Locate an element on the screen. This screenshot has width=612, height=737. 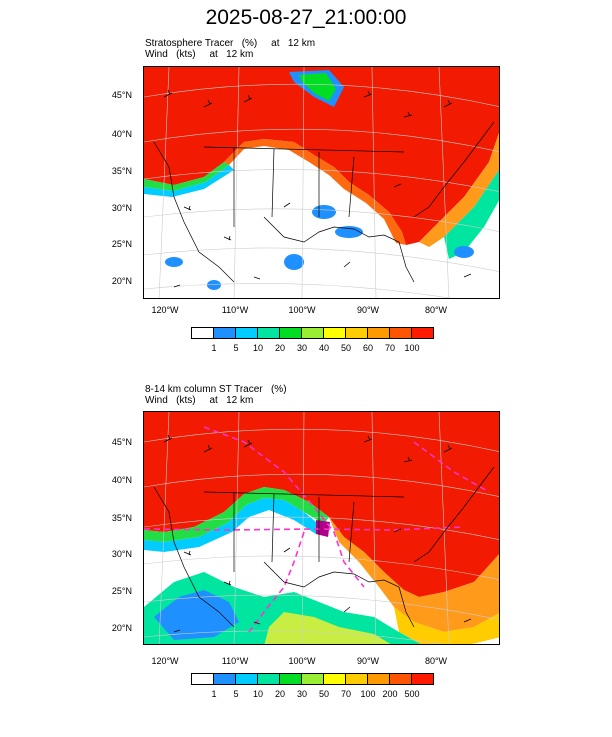
panel1-title-line1: Stratosphere Tracer (%) at 12 km is located at coordinates (230, 43).